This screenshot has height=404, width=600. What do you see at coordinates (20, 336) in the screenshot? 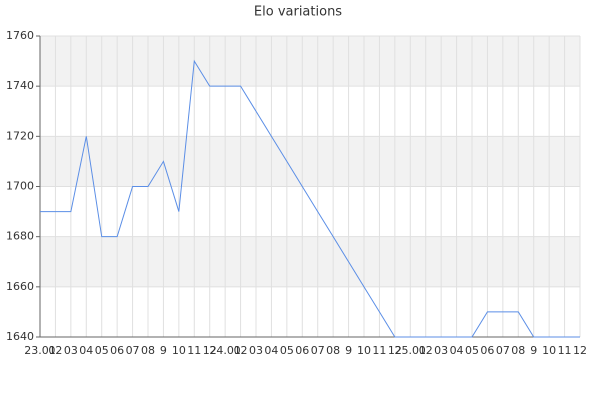
I see `y-tick-label: 1640` at bounding box center [20, 336].